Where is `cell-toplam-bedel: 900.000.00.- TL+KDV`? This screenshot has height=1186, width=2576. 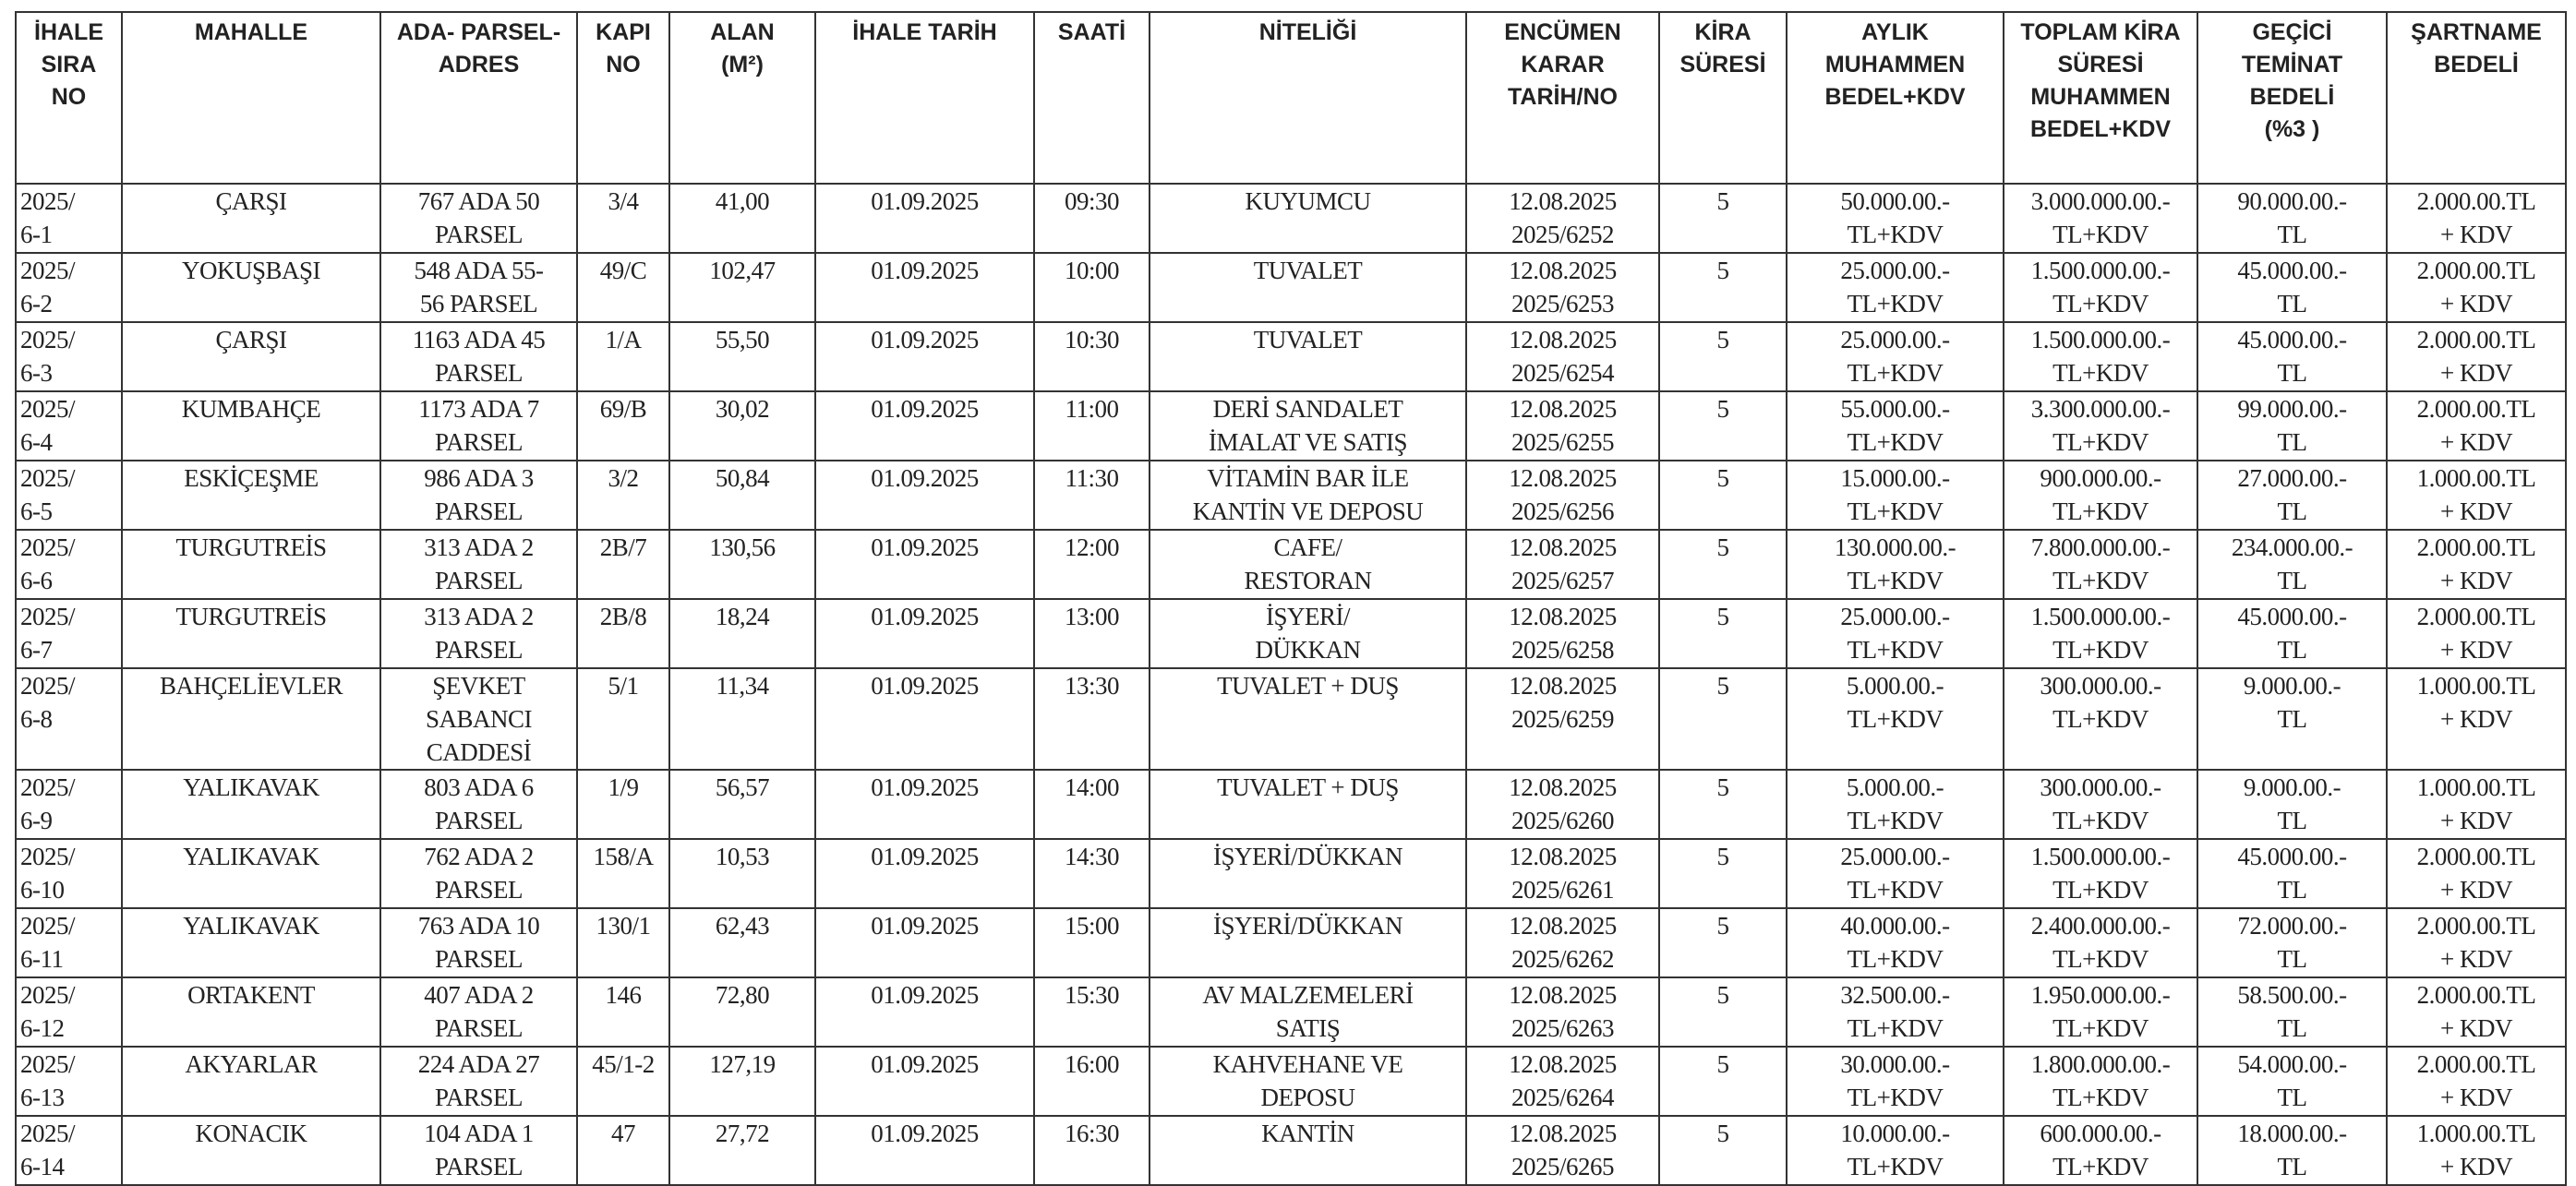 cell-toplam-bedel: 900.000.00.- TL+KDV is located at coordinates (2100, 495).